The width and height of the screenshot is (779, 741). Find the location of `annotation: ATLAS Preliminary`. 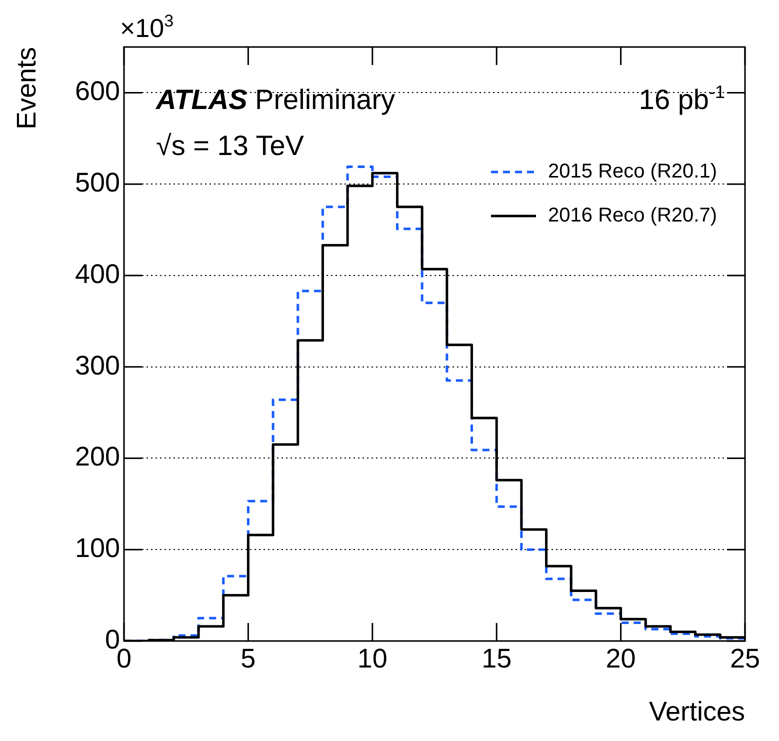

annotation: ATLAS Preliminary is located at coordinates (275, 99).